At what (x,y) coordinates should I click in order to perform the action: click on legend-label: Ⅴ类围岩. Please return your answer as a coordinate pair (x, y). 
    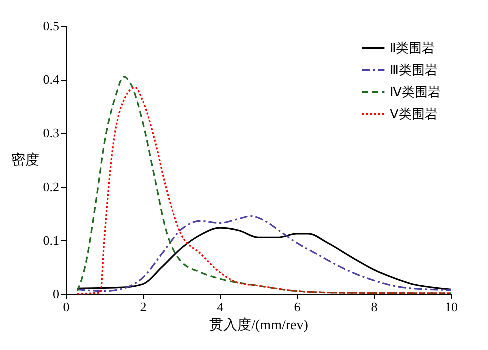
    Looking at the image, I should click on (414, 114).